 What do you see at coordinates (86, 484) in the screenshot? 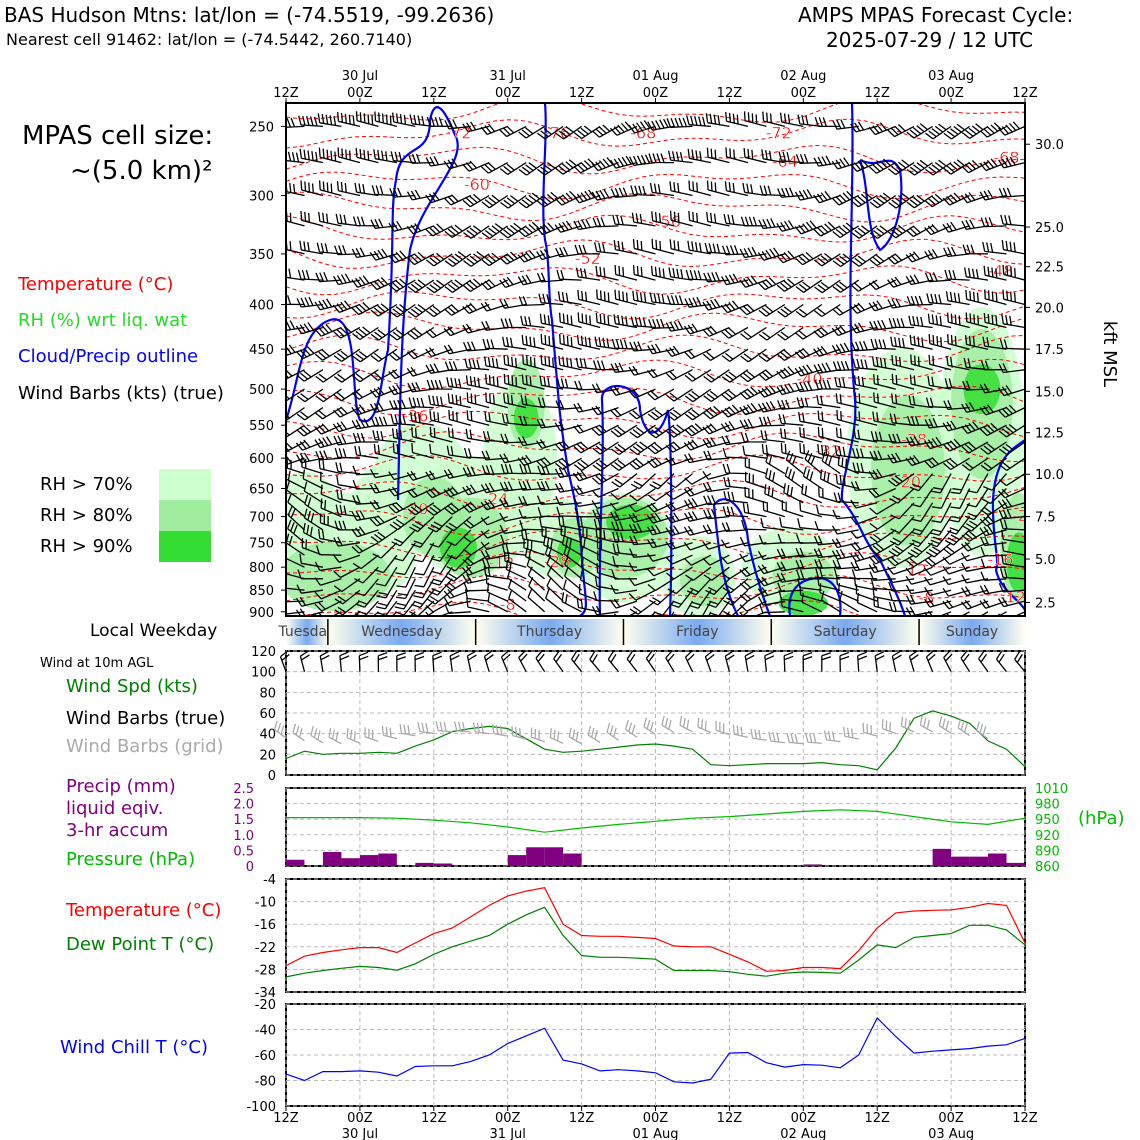
I see `legend-rh70-label: RH > 70%` at bounding box center [86, 484].